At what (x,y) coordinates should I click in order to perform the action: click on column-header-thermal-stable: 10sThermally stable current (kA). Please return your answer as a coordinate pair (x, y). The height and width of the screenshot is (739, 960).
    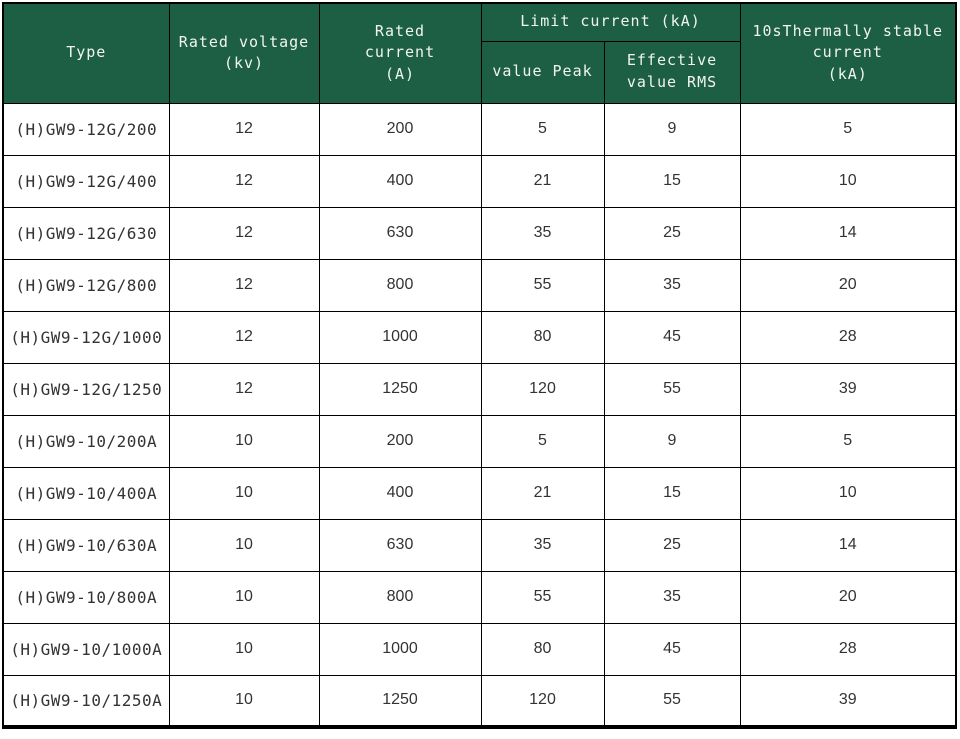
    Looking at the image, I should click on (848, 53).